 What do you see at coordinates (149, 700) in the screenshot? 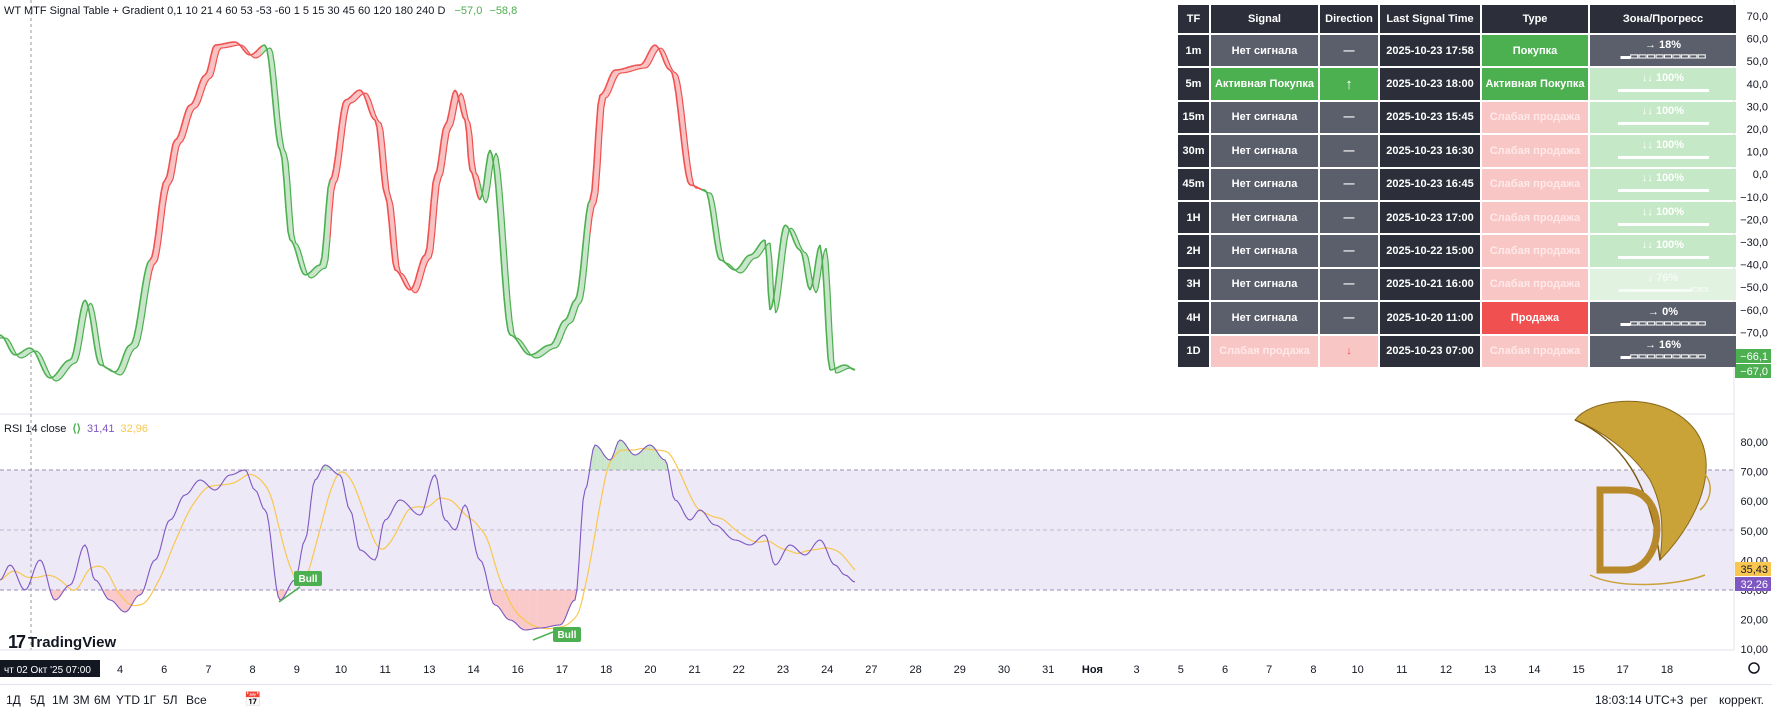
I see `range-button: 1Г` at bounding box center [149, 700].